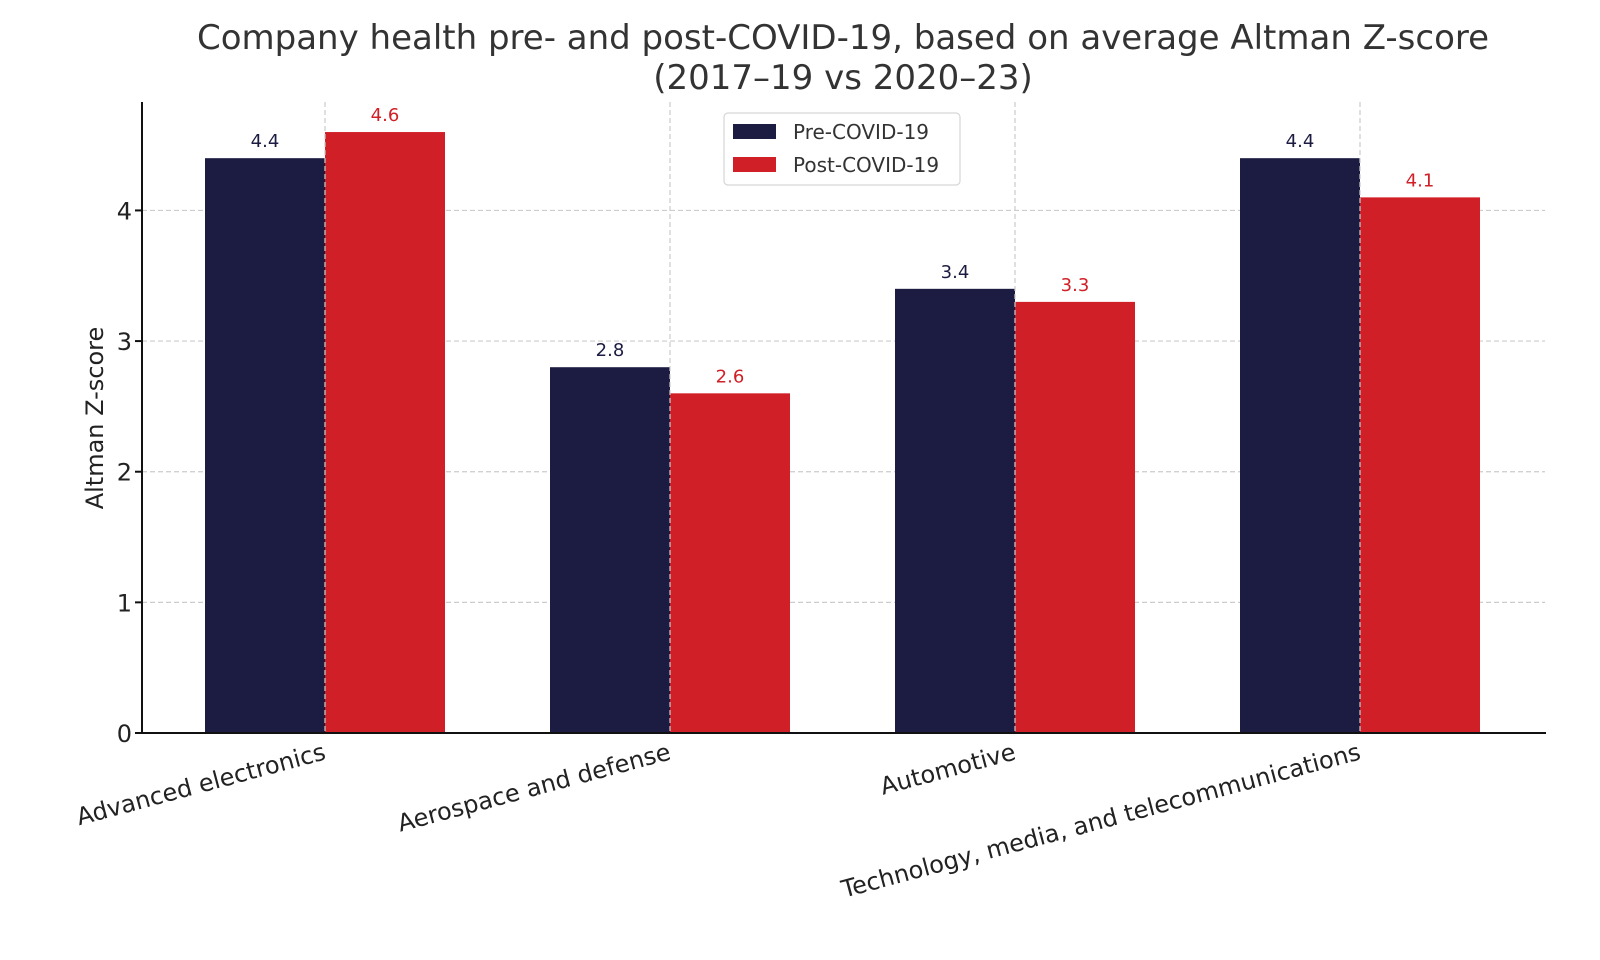 This screenshot has height=960, width=1600. I want to click on y-tick-label: 1, so click(124, 603).